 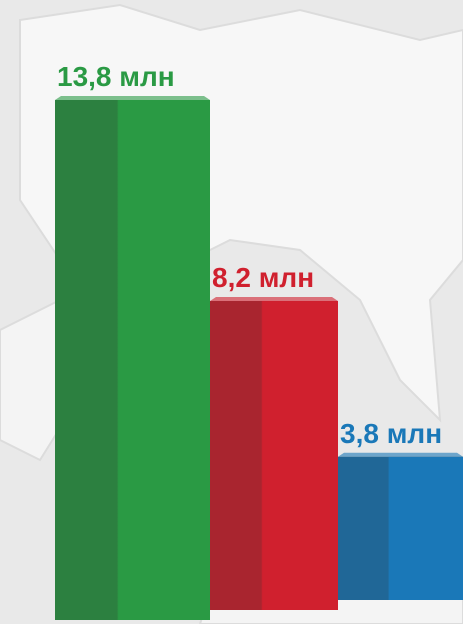 What do you see at coordinates (263, 277) in the screenshot?
I see `value-label: 8,2 млн` at bounding box center [263, 277].